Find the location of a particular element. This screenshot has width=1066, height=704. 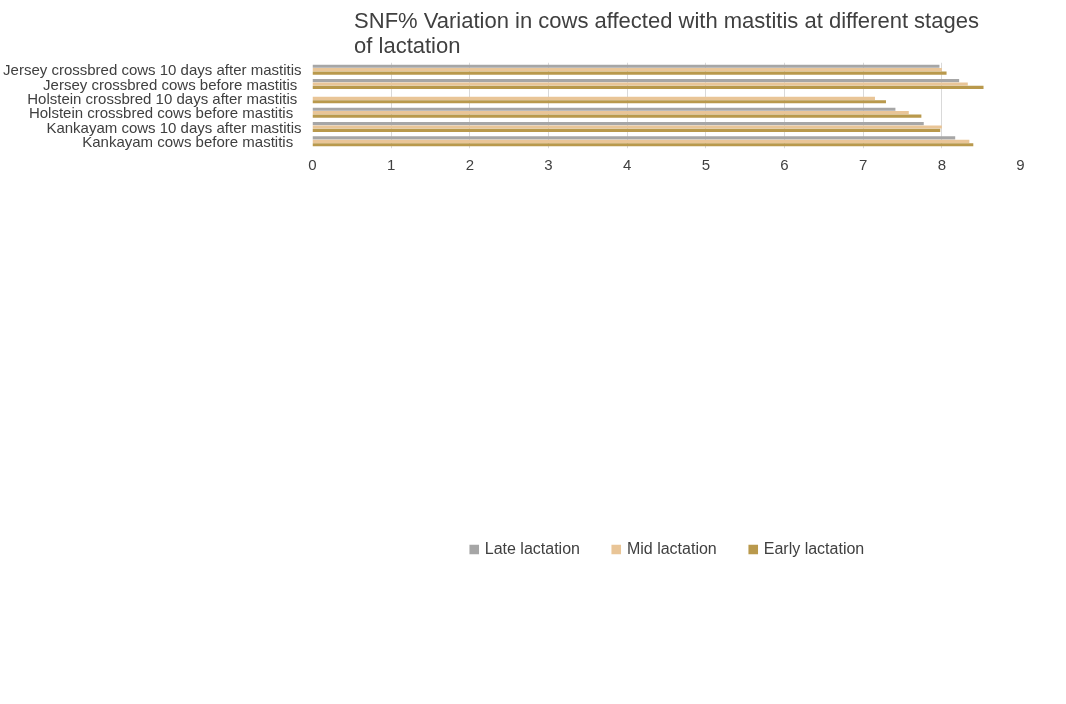

legend-label: Mid lactation is located at coordinates (671, 548).